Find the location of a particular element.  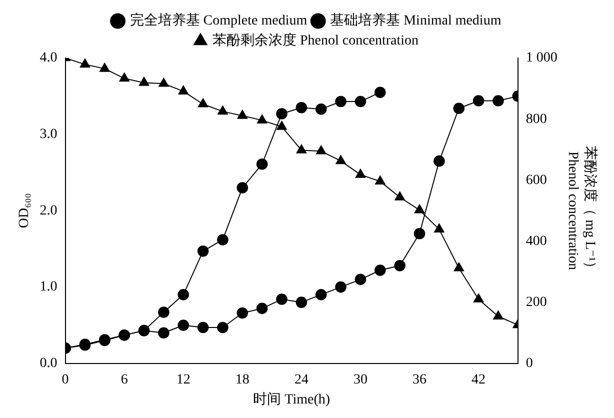

y2-tick-label: 400 is located at coordinates (536, 241).